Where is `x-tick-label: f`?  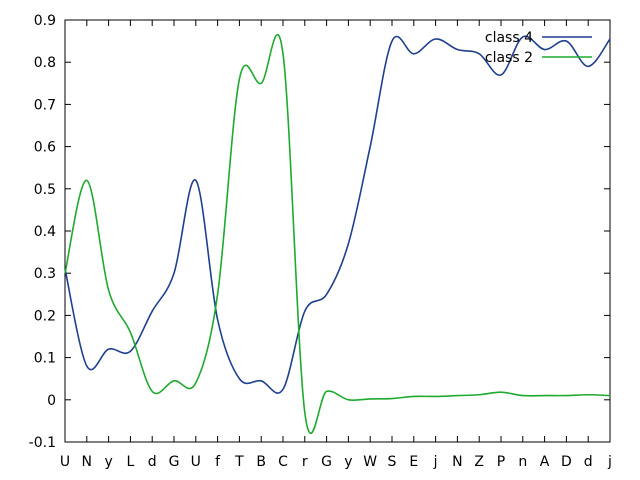 x-tick-label: f is located at coordinates (218, 462).